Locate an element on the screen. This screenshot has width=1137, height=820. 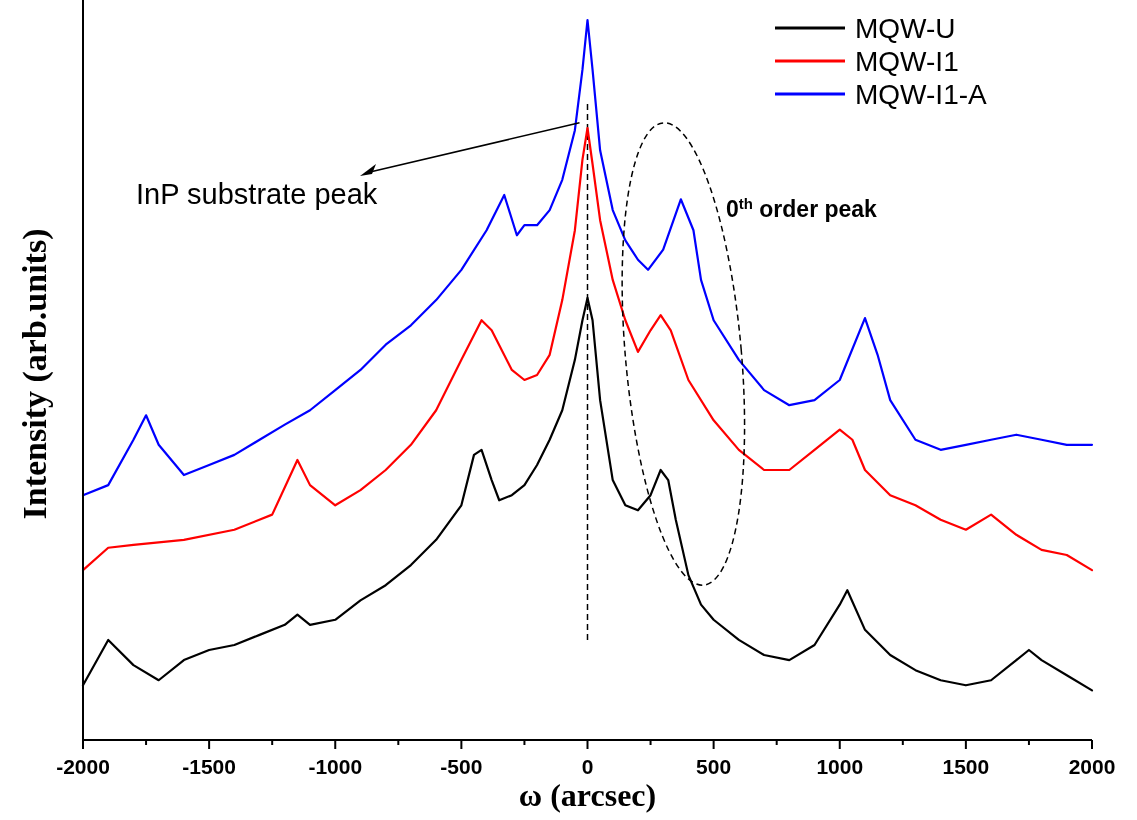
x-tick-label: -2000 is located at coordinates (83, 766).